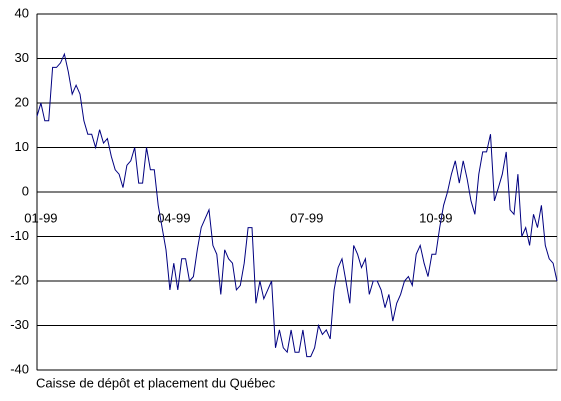 Image resolution: width=561 pixels, height=401 pixels. Describe the element at coordinates (22, 101) in the screenshot. I see `y-tick-label: 20` at that location.